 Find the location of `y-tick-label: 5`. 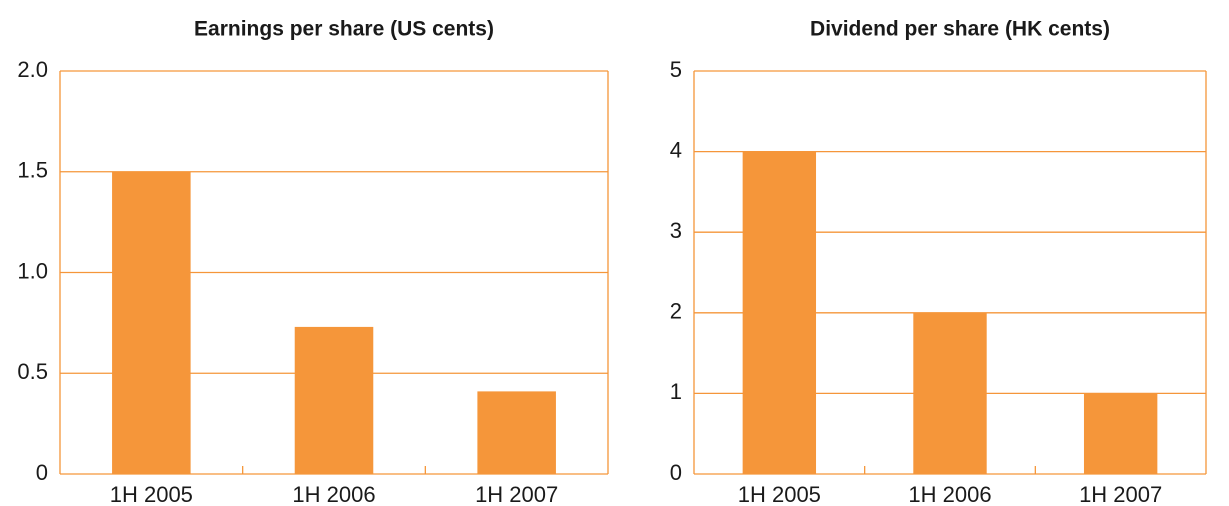

y-tick-label: 5 is located at coordinates (676, 69).